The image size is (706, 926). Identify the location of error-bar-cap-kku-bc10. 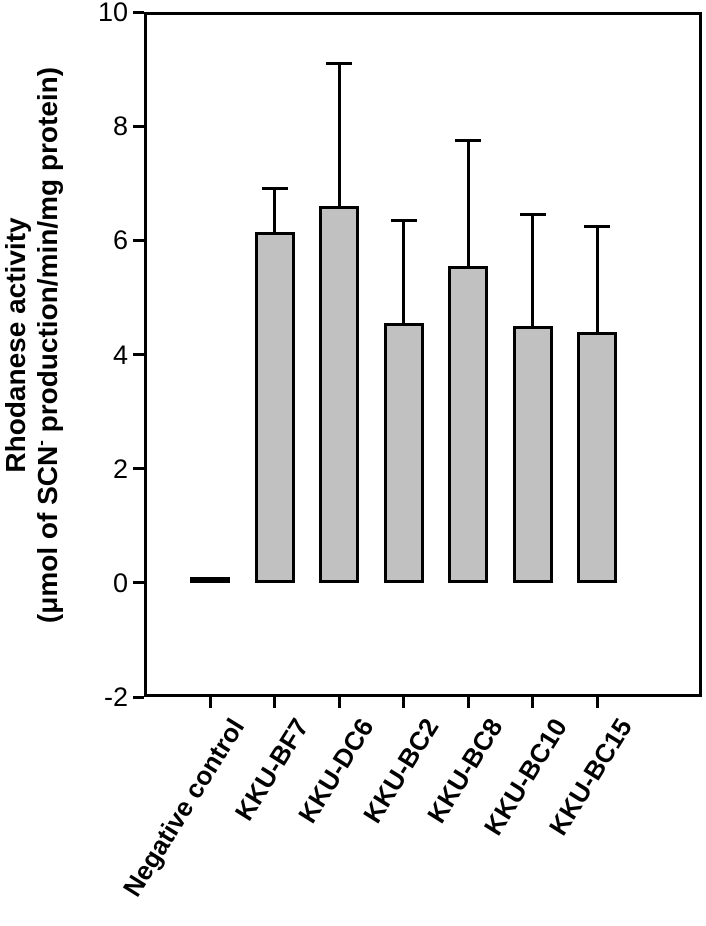
(532, 215).